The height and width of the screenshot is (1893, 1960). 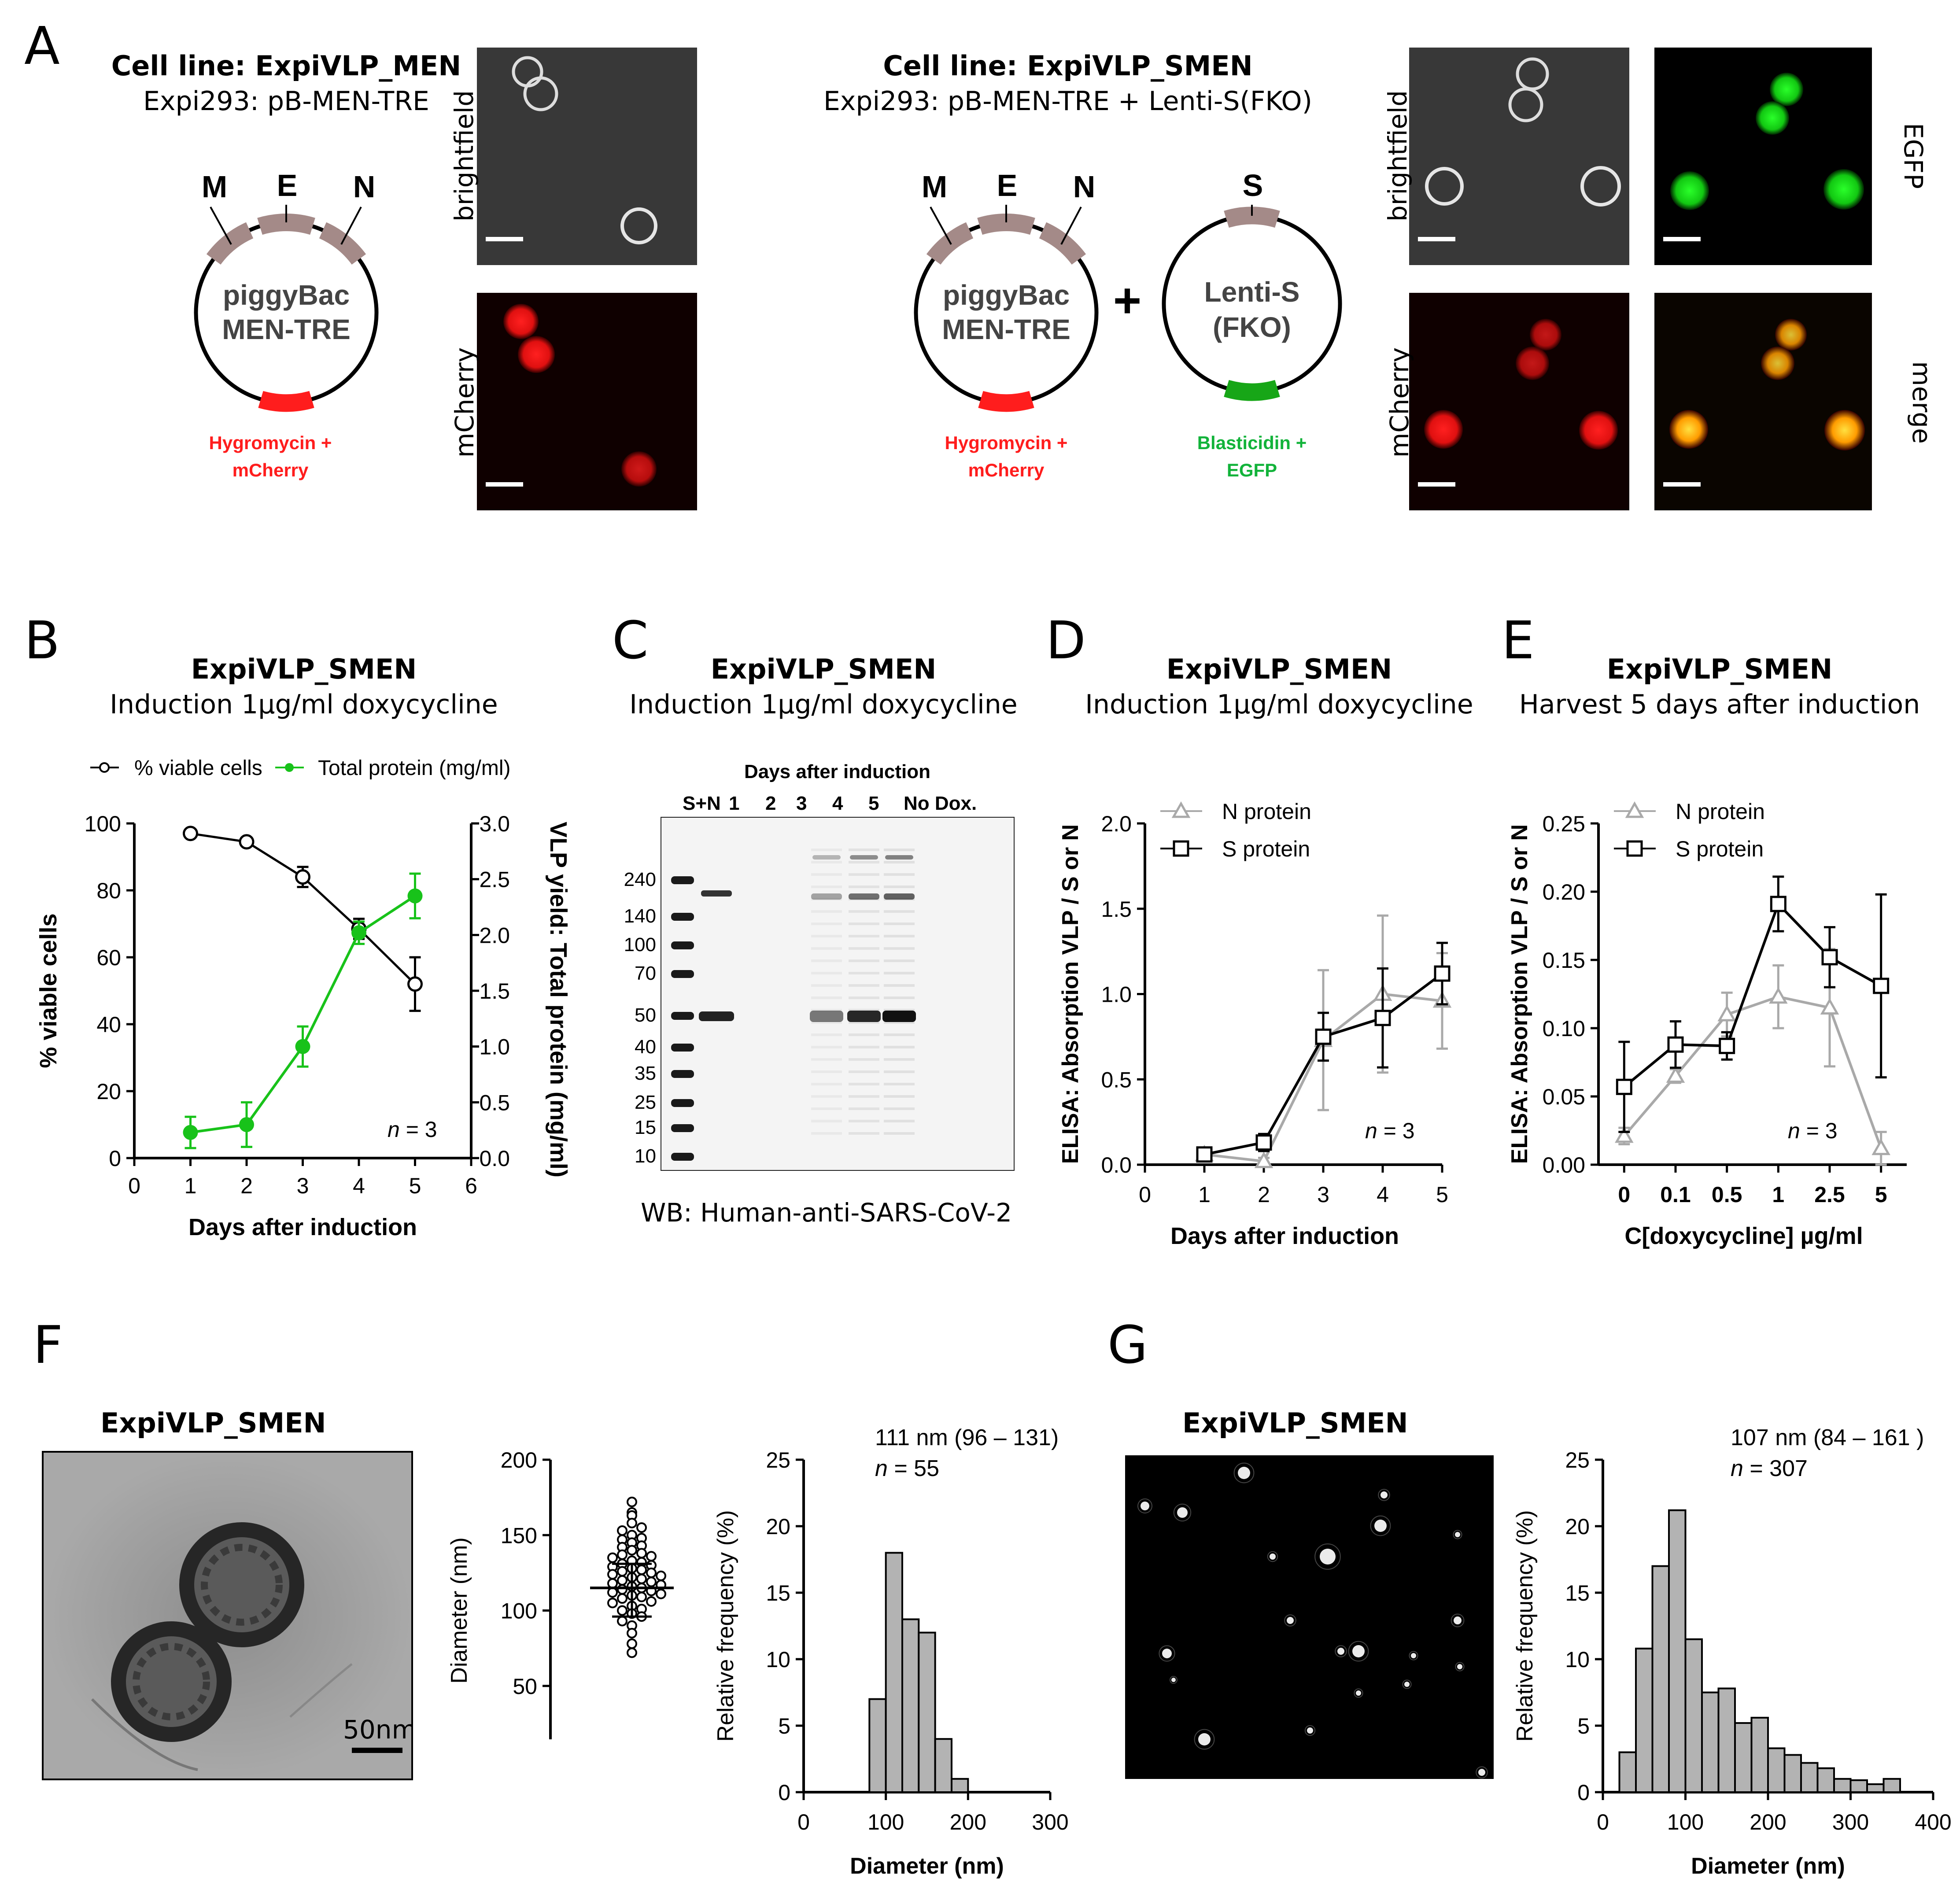 I want to click on x-tick-label: 300, so click(x=1850, y=1822).